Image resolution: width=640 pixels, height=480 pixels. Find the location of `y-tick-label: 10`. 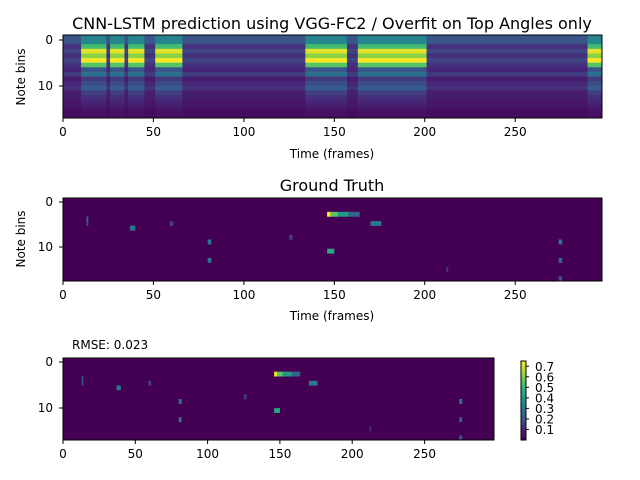

y-tick-label: 10 is located at coordinates (45, 247).